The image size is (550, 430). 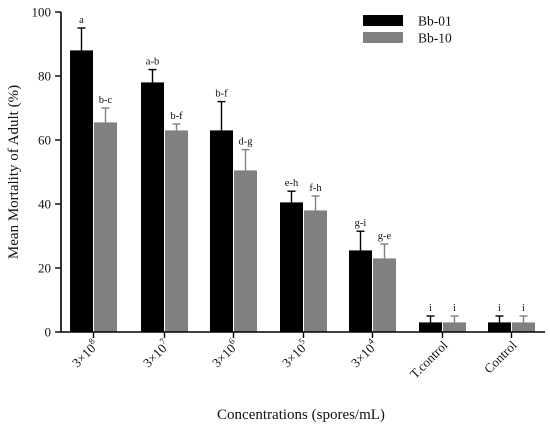 What do you see at coordinates (42, 12) in the screenshot?
I see `y-tick-label-100: 100` at bounding box center [42, 12].